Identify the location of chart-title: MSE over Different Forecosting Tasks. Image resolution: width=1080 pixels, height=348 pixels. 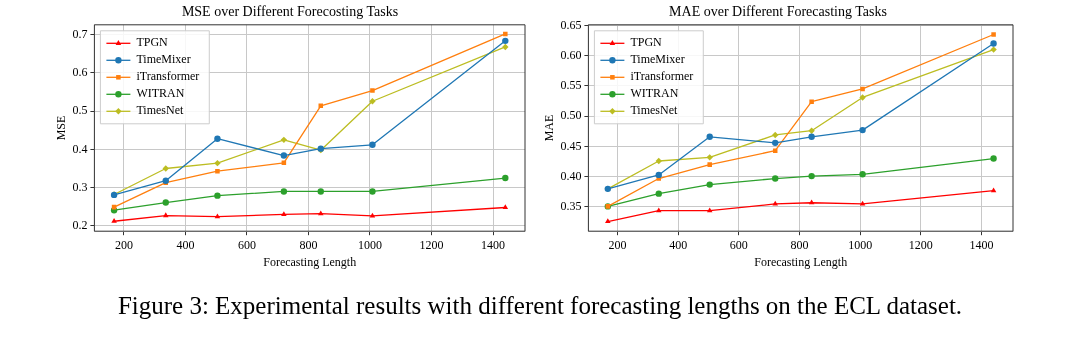
(290, 12).